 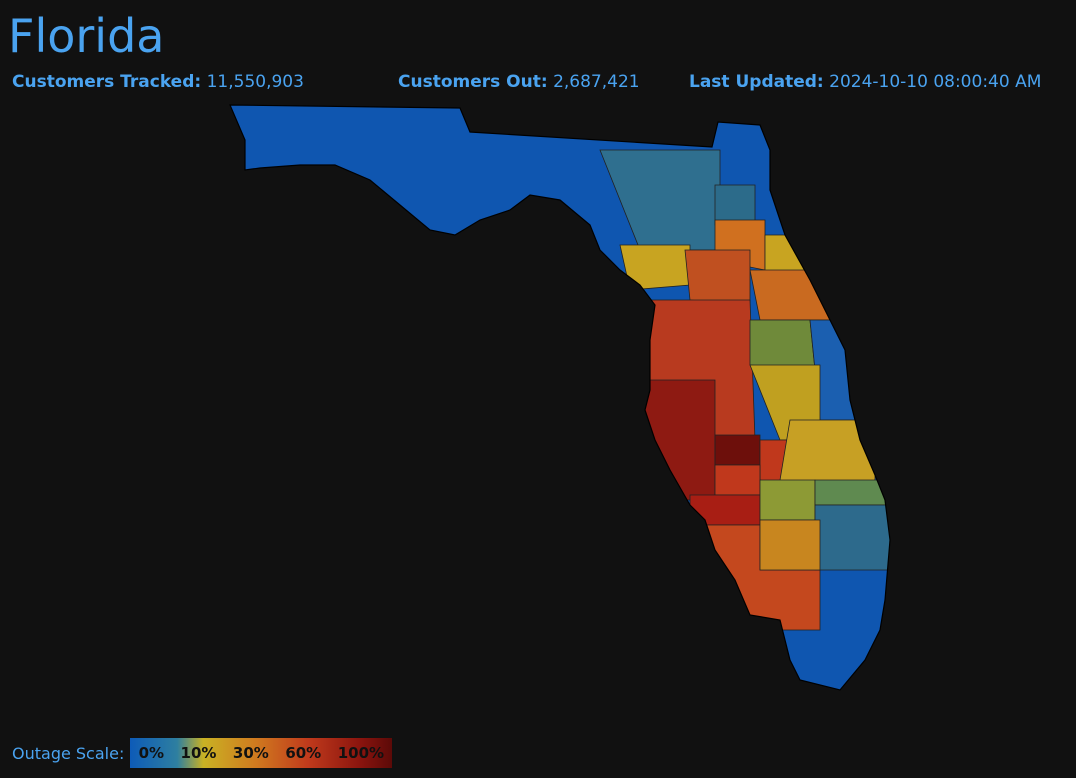 I want to click on stat: Customers Tracked: 11,550,903, so click(x=158, y=82).